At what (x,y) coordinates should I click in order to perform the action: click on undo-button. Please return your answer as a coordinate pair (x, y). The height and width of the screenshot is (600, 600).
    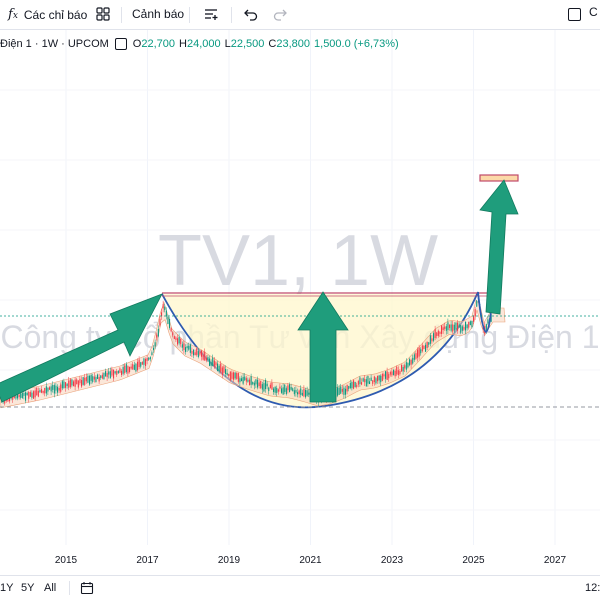
    Looking at the image, I should click on (251, 14).